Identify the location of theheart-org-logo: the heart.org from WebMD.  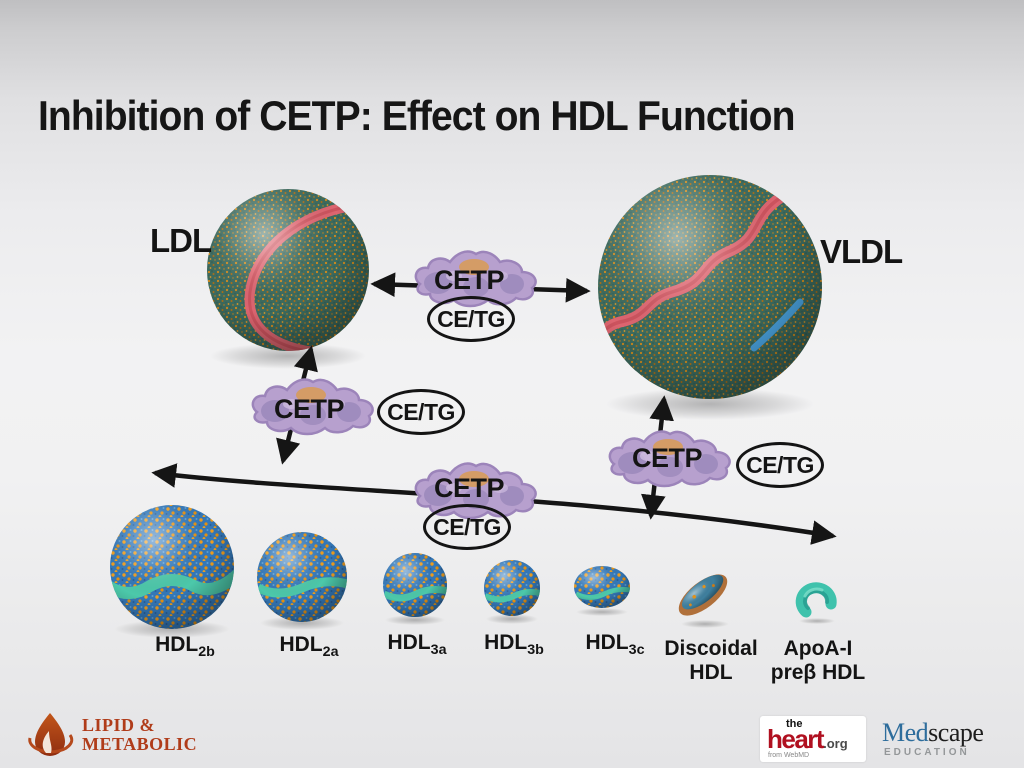
(813, 739).